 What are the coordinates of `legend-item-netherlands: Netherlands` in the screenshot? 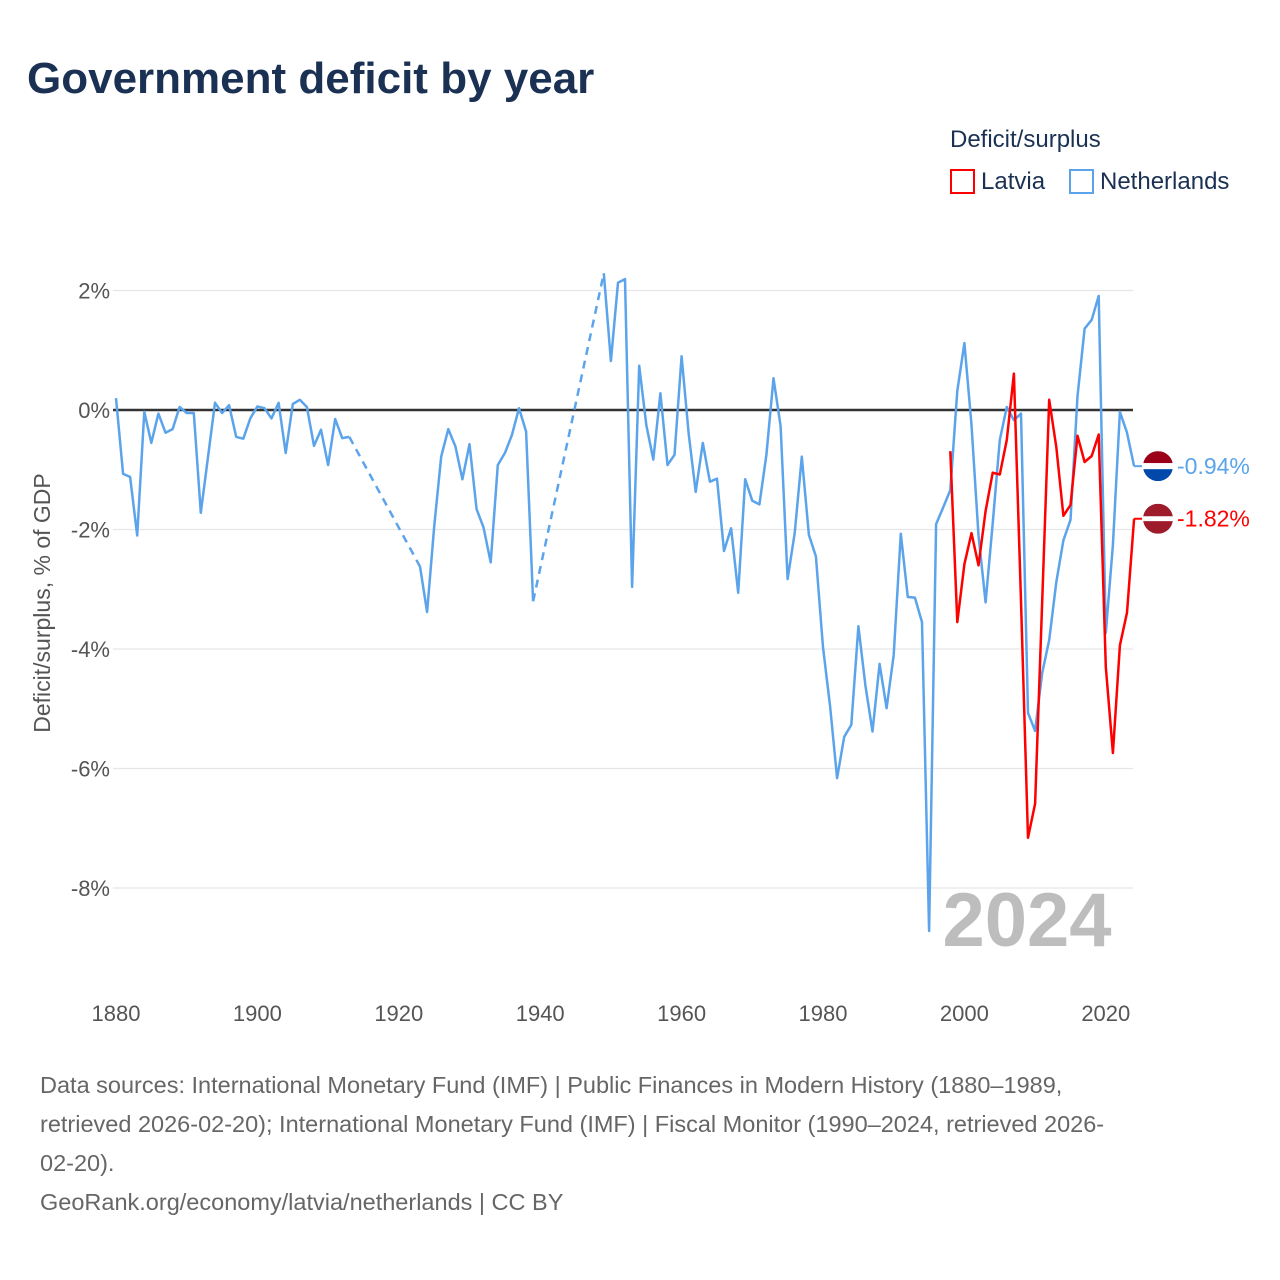 It's located at (1149, 181).